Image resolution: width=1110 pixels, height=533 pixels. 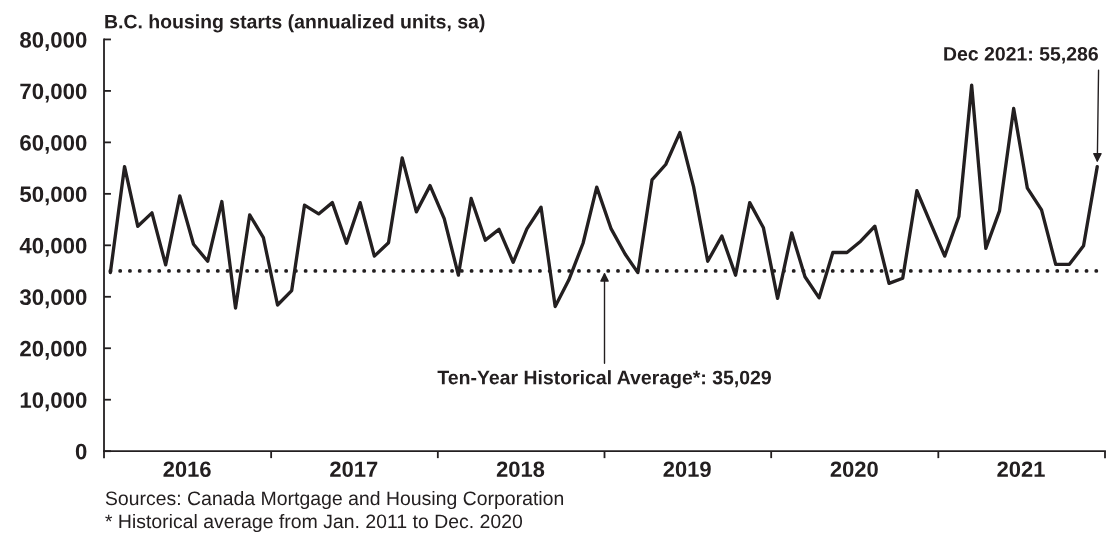 What do you see at coordinates (354, 469) in the screenshot?
I see `x-tick-label: 2017` at bounding box center [354, 469].